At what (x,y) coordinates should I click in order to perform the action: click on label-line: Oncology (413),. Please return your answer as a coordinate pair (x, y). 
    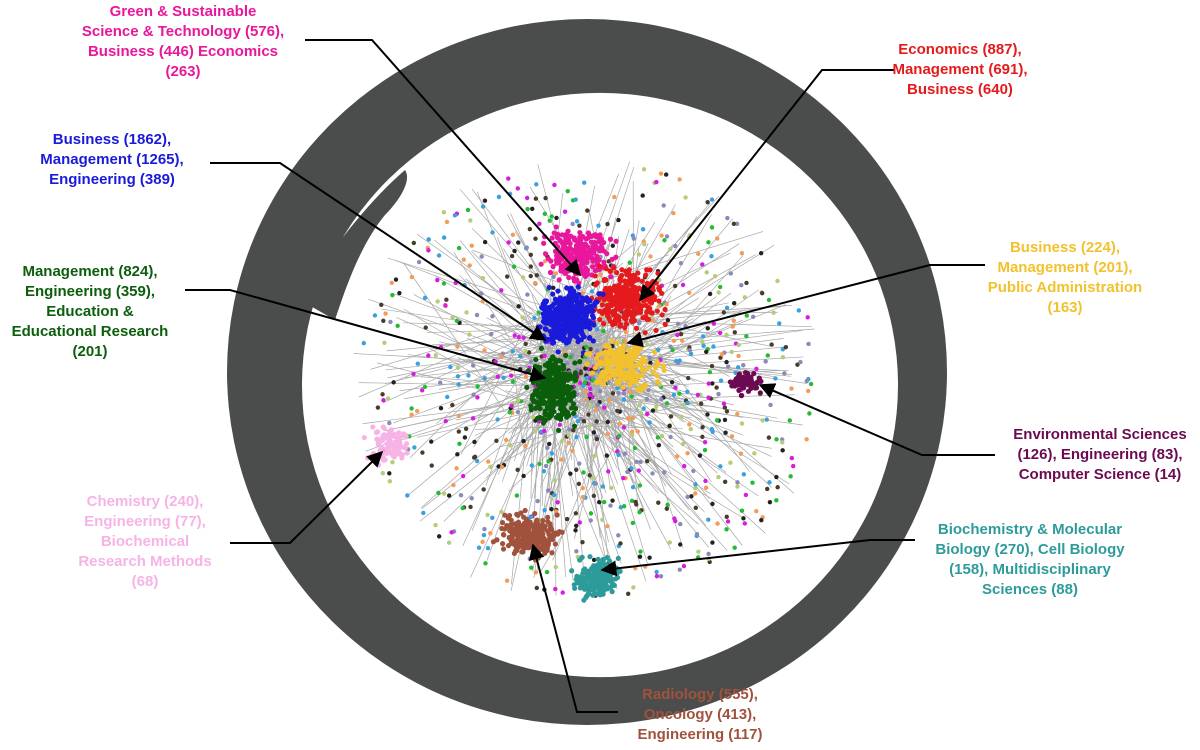
    Looking at the image, I should click on (700, 714).